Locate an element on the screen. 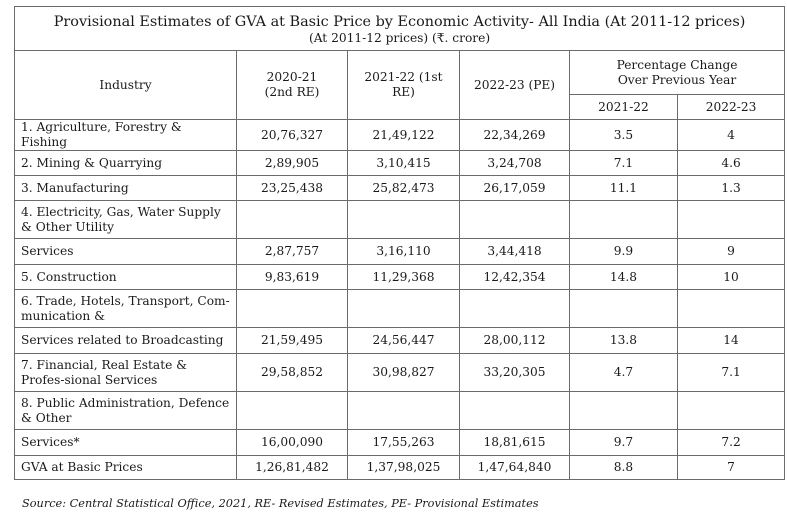 This screenshot has width=787, height=515. value-cell-p2223: 1.3 is located at coordinates (731, 188).